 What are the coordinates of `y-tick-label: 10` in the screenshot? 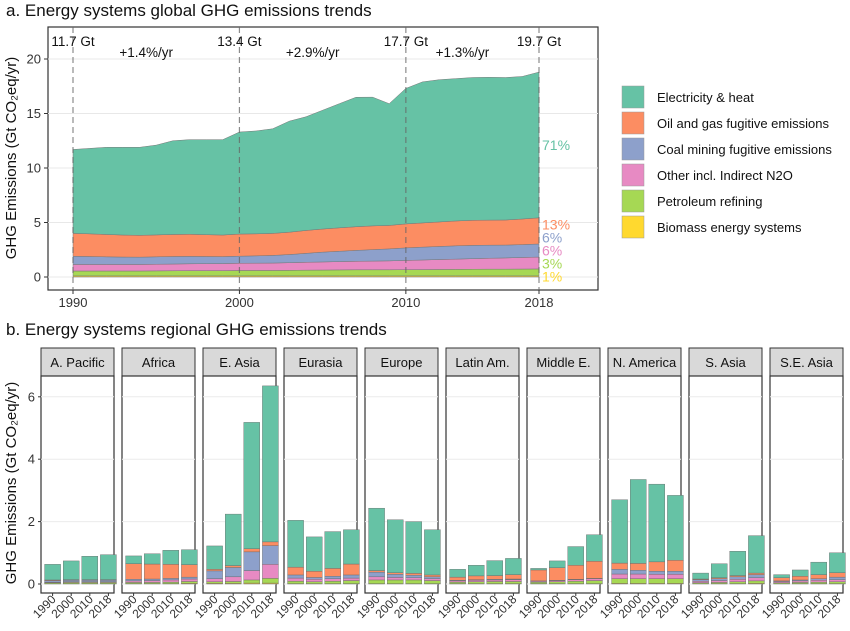 It's located at (34, 168).